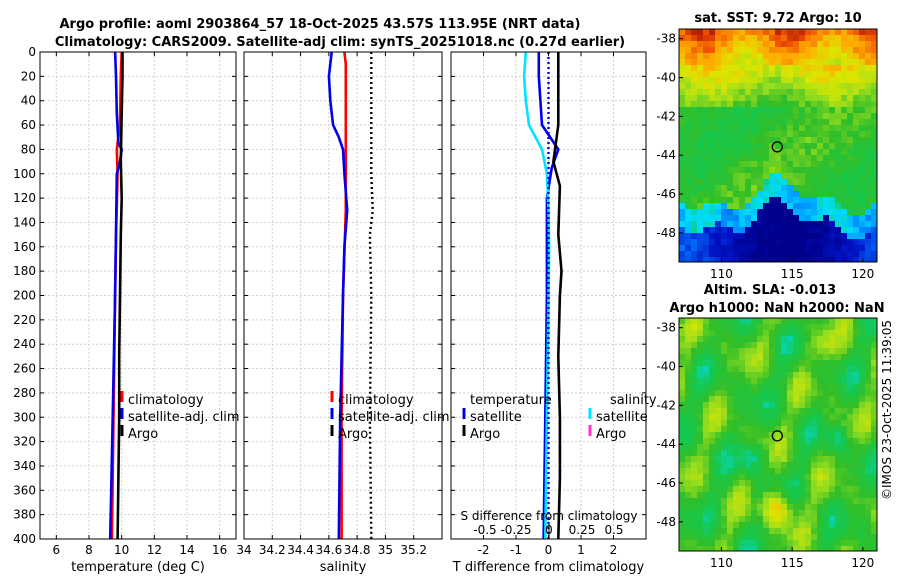 The height and width of the screenshot is (580, 900). Describe the element at coordinates (24, 490) in the screenshot. I see `y-tick-label: 360` at that location.